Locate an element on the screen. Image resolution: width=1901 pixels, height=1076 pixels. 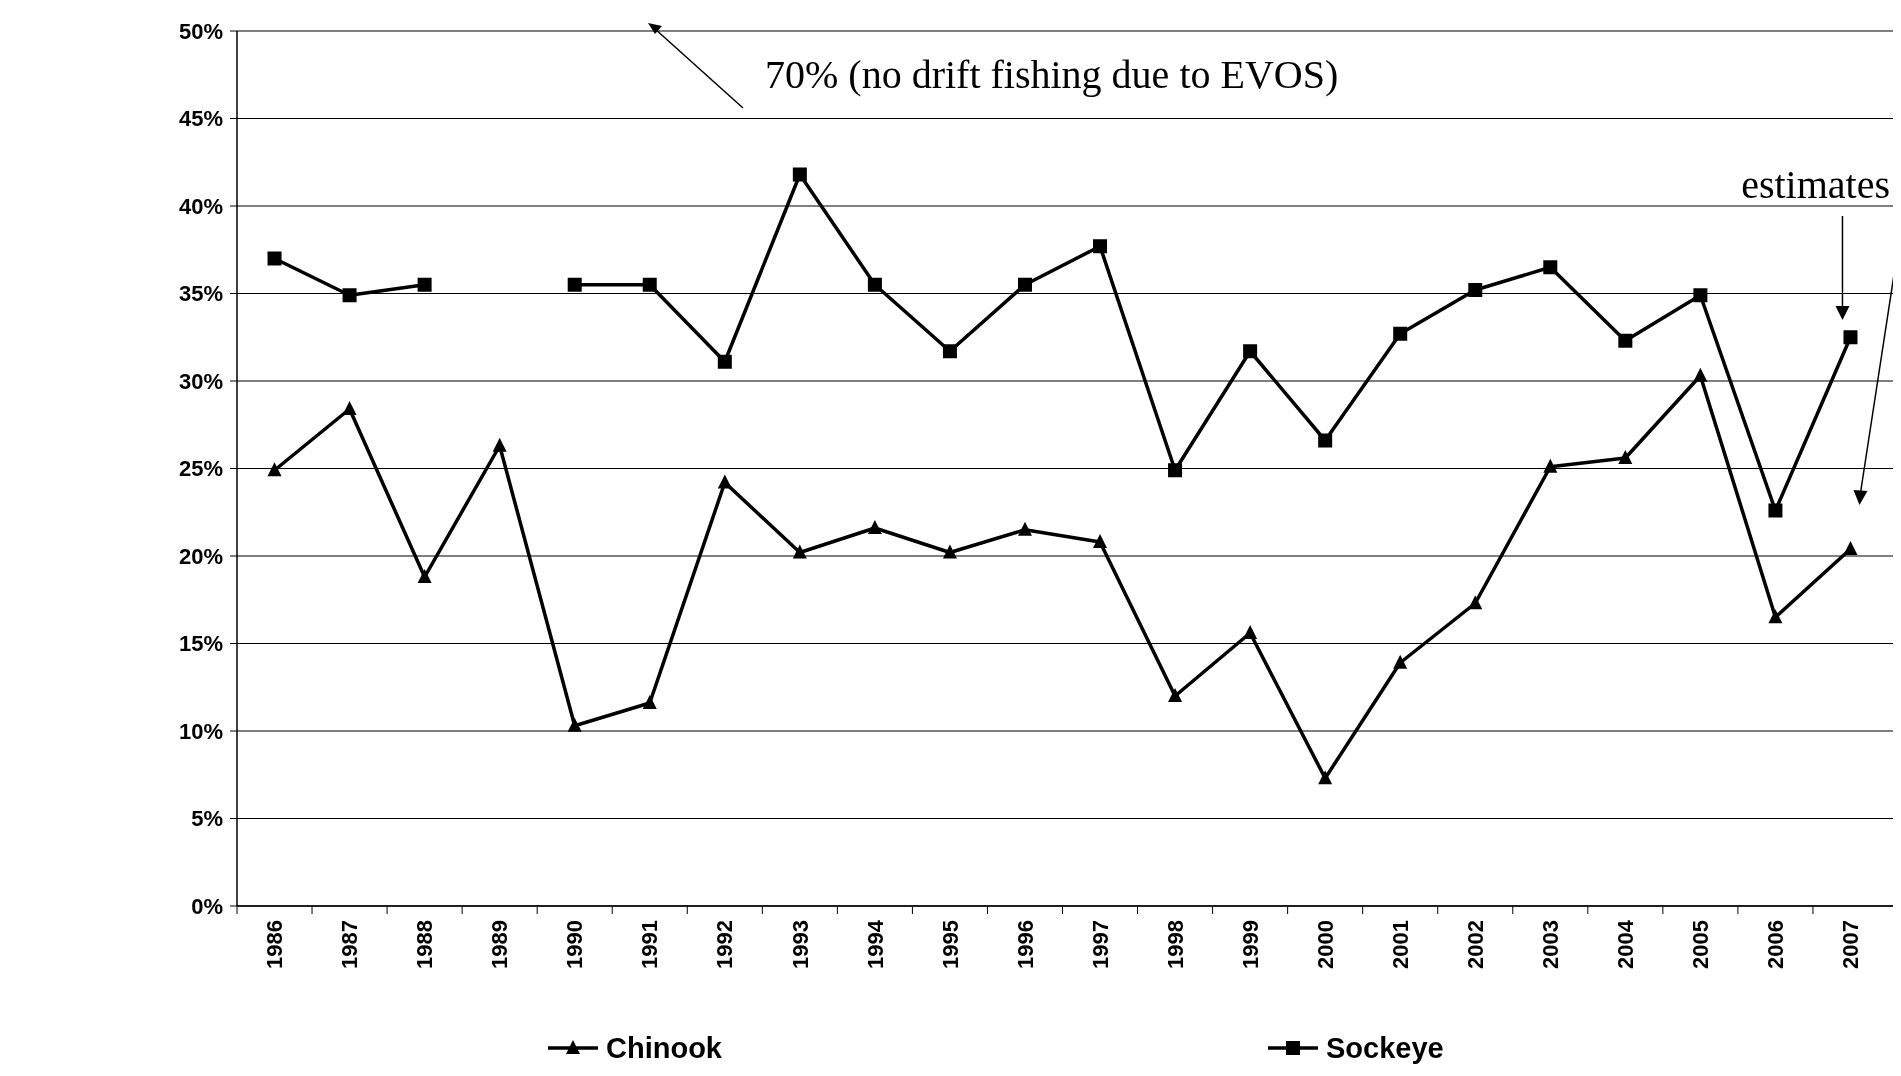
y-tick-label: 10% is located at coordinates (200, 731).